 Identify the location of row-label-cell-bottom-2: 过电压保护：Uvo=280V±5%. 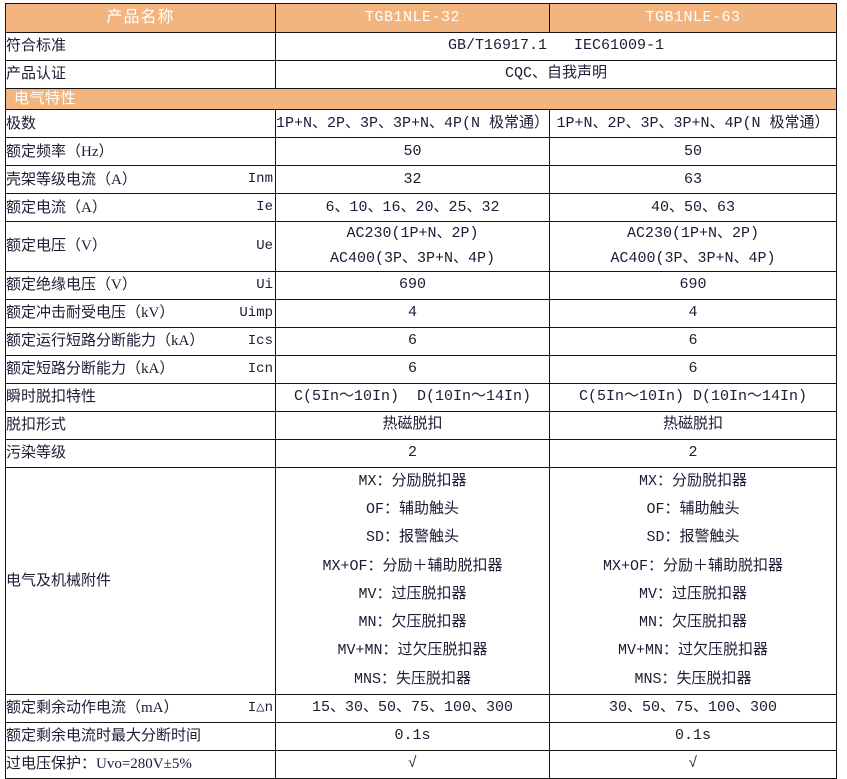
(140, 764).